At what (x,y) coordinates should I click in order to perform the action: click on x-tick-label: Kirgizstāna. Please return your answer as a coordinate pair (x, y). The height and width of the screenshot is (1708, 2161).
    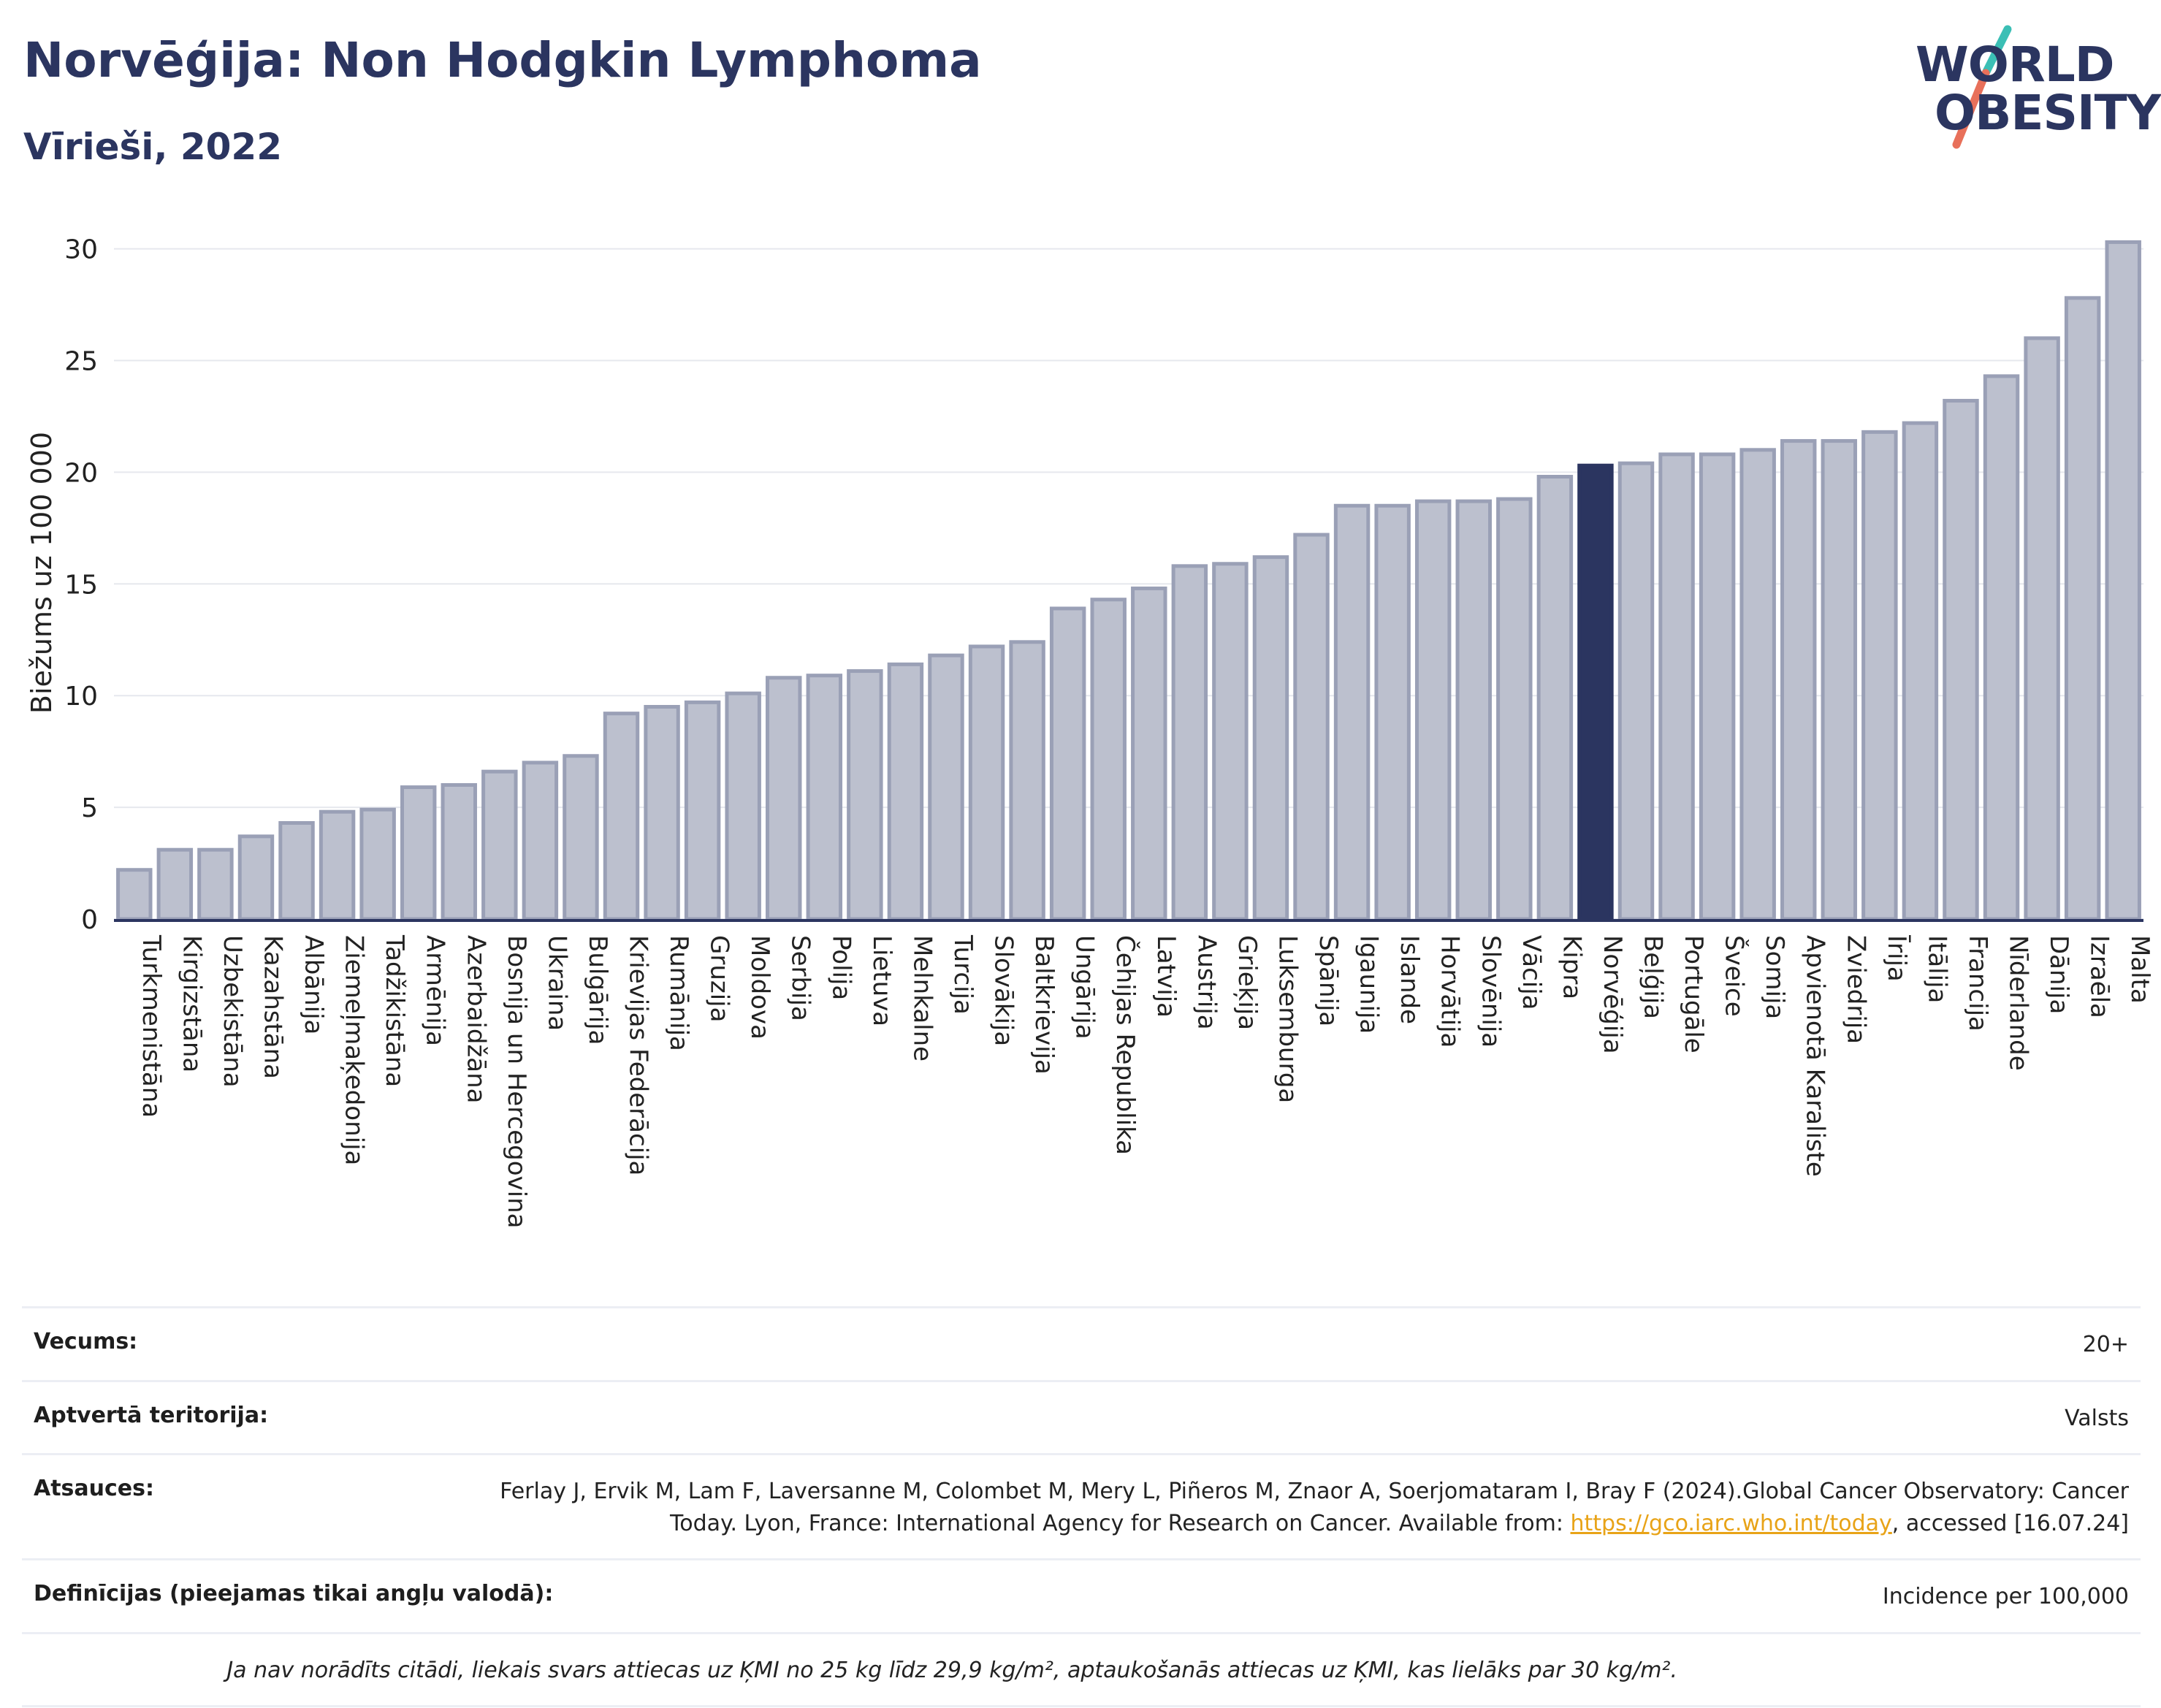
    Looking at the image, I should click on (192, 1004).